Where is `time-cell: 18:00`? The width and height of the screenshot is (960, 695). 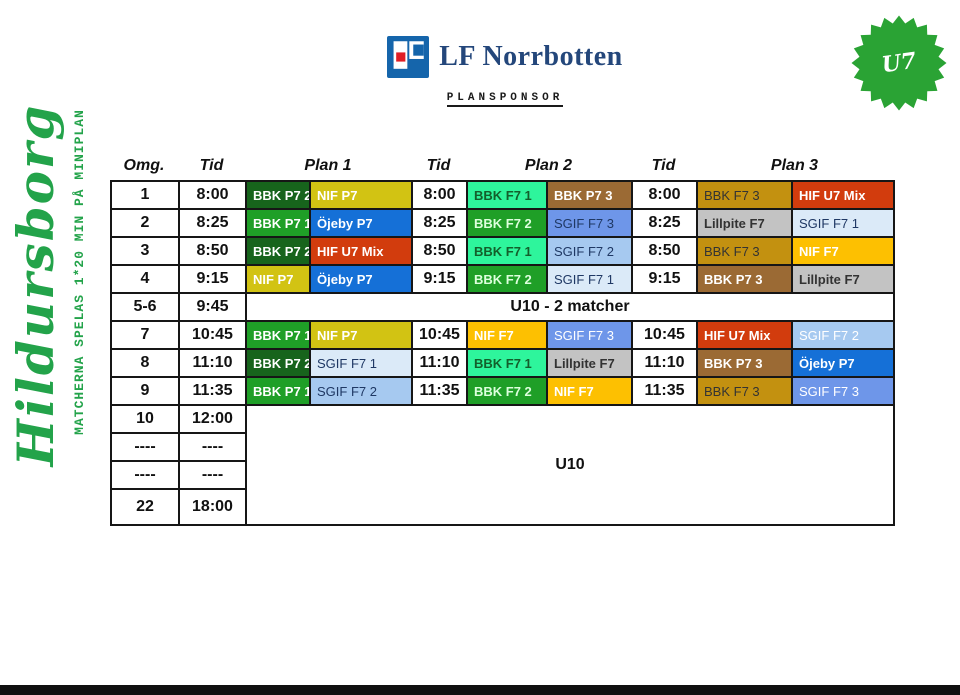 time-cell: 18:00 is located at coordinates (212, 507).